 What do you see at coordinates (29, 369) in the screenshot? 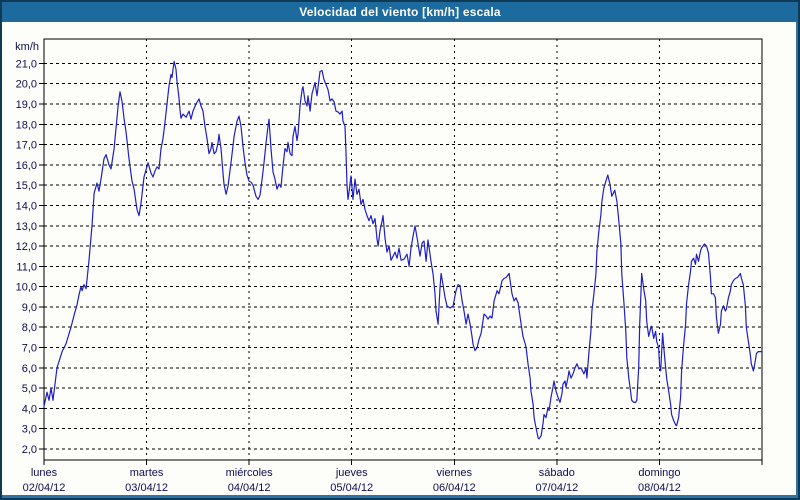
I see `svg-text: 6,0` at bounding box center [29, 369].